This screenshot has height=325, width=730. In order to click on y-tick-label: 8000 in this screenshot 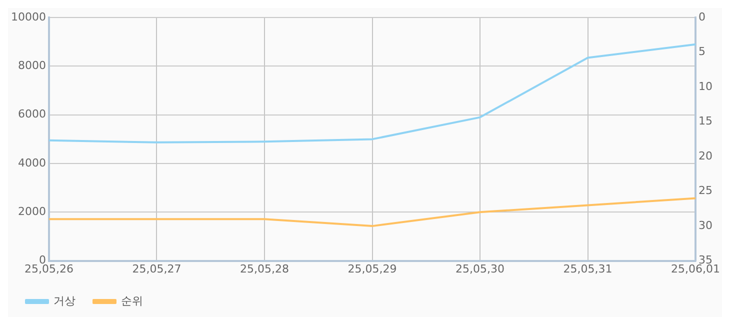, I will do `click(32, 65)`.